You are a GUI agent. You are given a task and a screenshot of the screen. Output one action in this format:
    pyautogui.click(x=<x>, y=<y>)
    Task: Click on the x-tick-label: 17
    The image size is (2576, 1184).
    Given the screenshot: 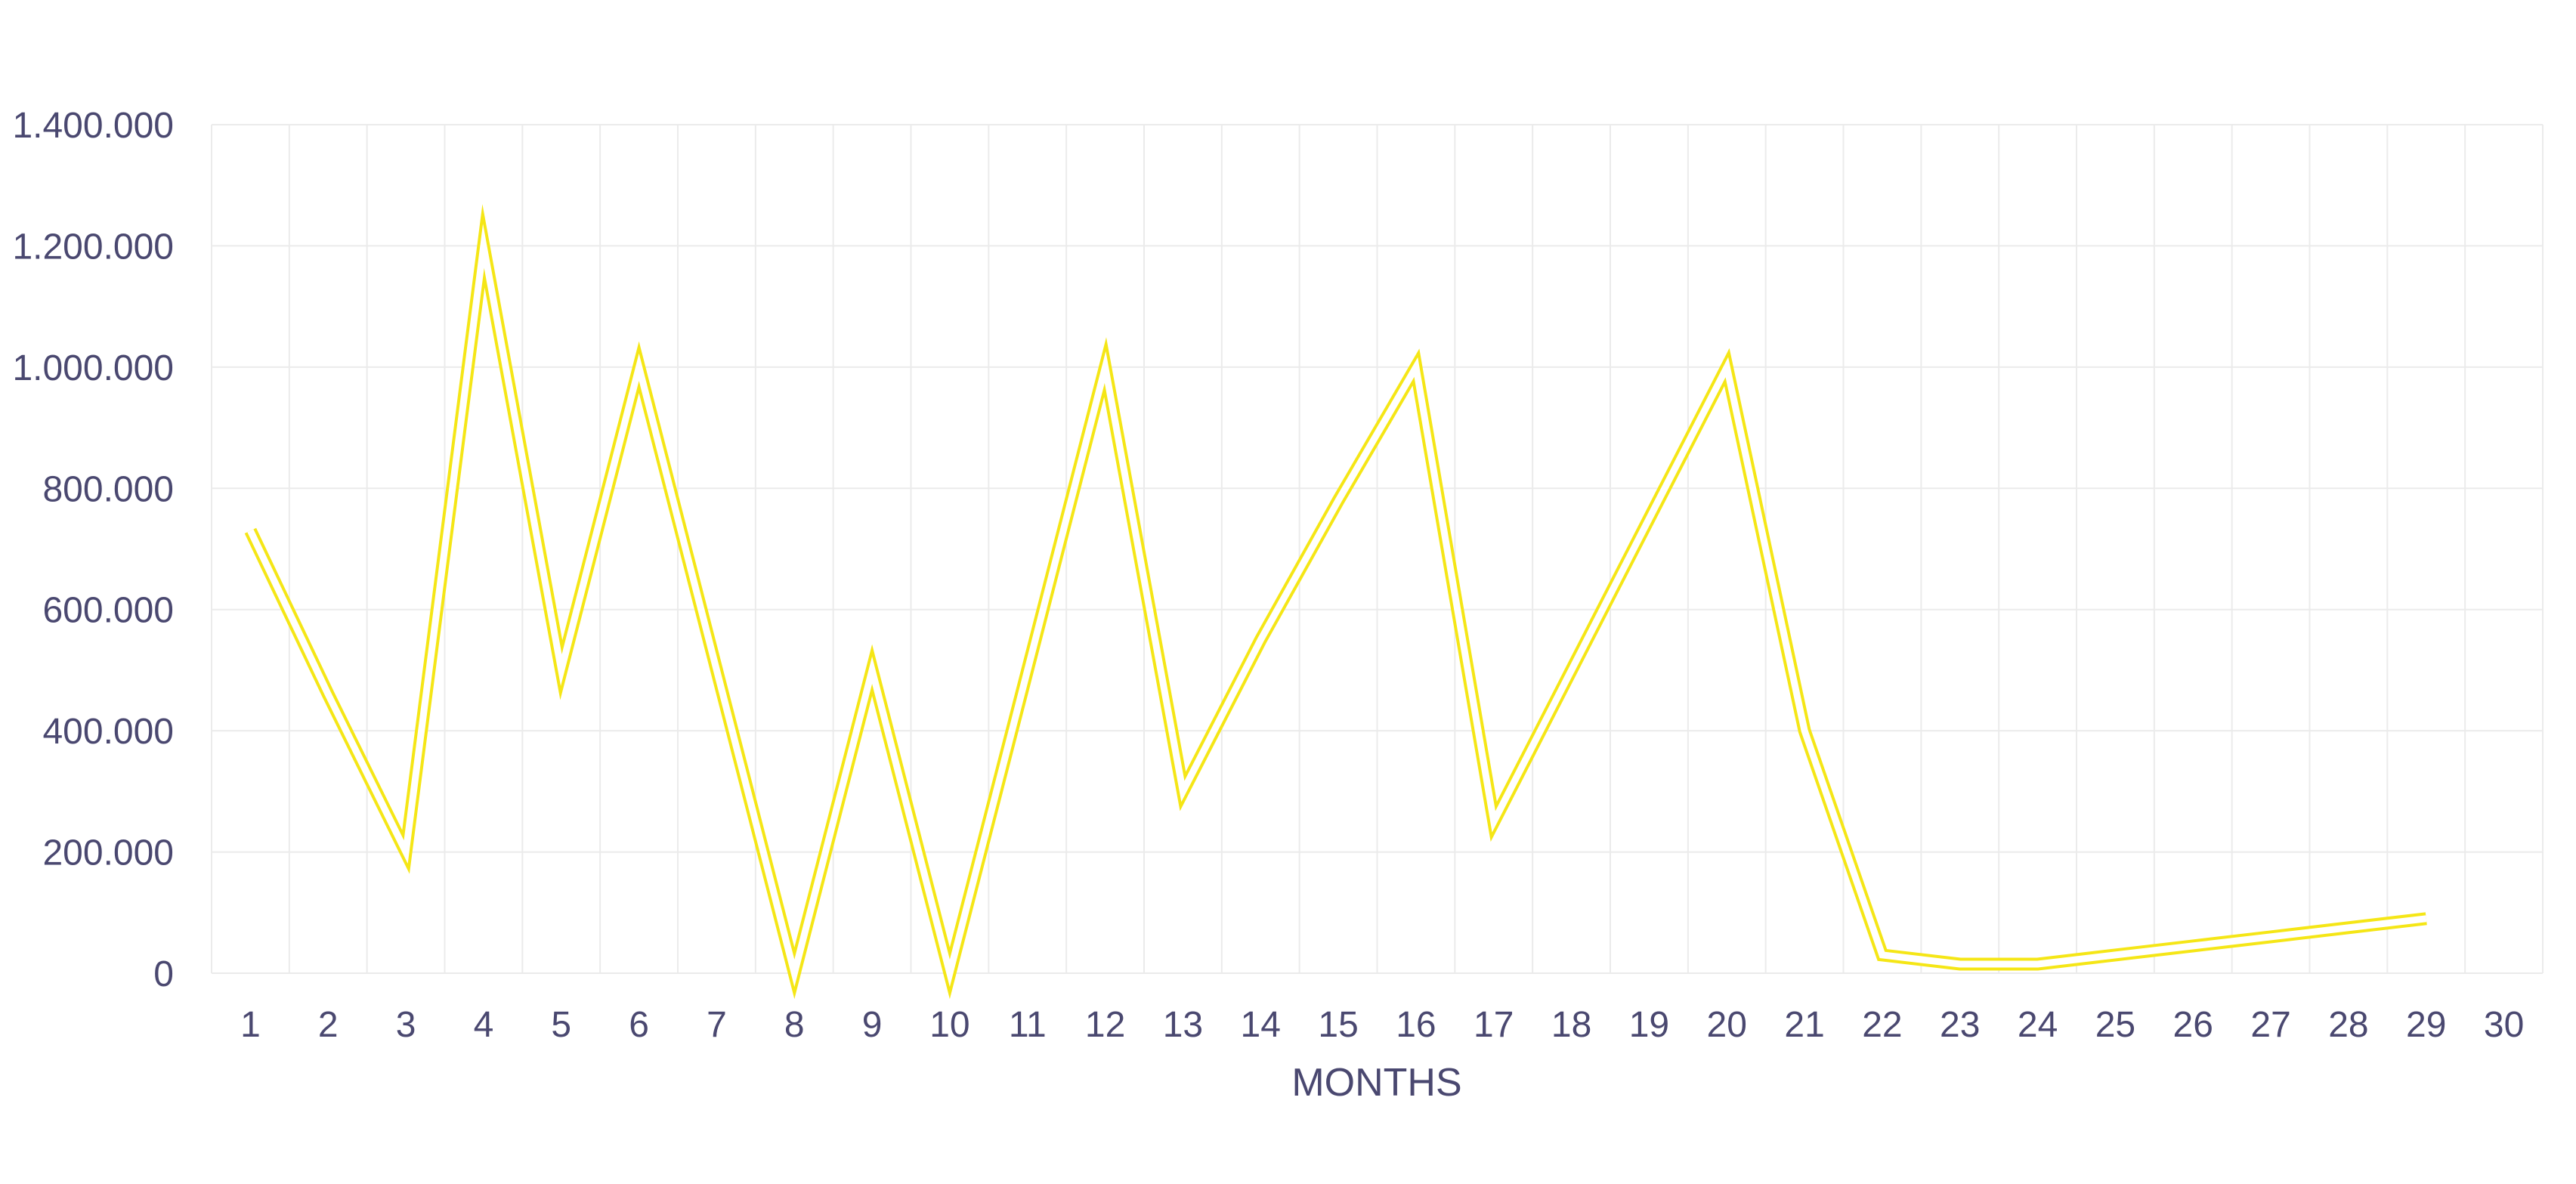 What is the action you would take?
    pyautogui.click(x=1494, y=1025)
    